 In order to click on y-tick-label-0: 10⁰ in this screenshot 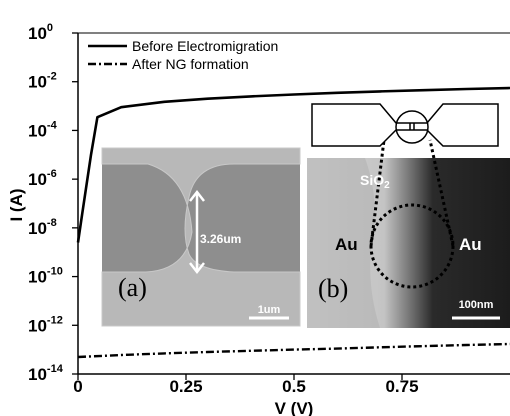, I will do `click(40, 32)`.